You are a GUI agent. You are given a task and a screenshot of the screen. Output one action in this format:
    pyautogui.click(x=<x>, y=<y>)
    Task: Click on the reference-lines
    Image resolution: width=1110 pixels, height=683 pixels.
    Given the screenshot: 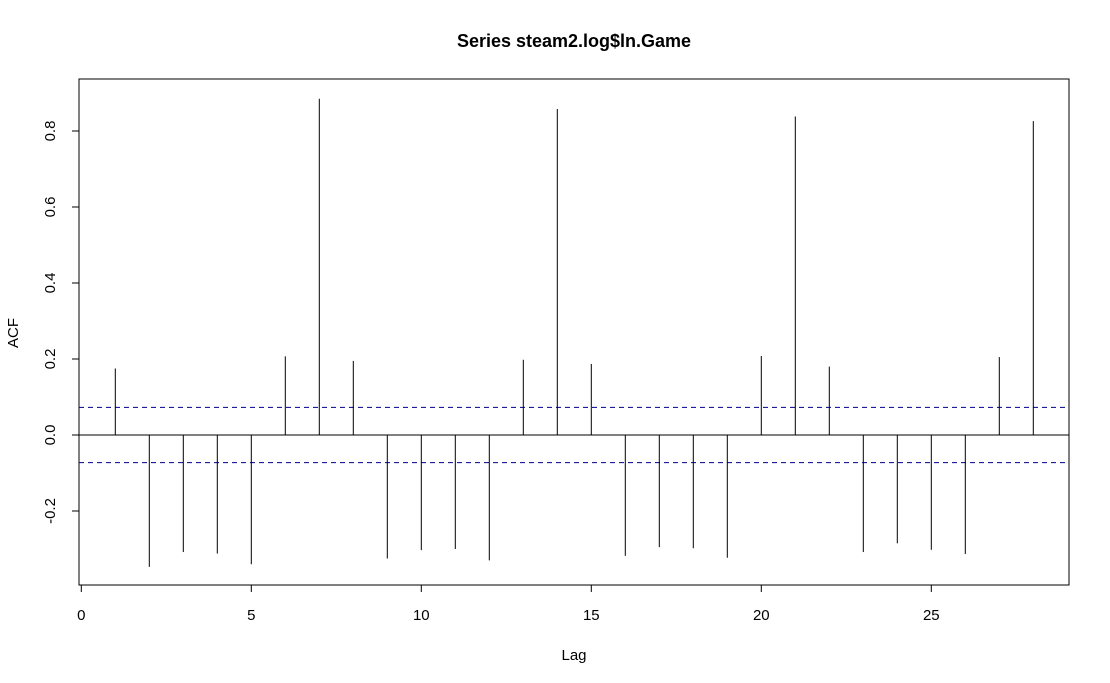 What is the action you would take?
    pyautogui.click(x=574, y=435)
    